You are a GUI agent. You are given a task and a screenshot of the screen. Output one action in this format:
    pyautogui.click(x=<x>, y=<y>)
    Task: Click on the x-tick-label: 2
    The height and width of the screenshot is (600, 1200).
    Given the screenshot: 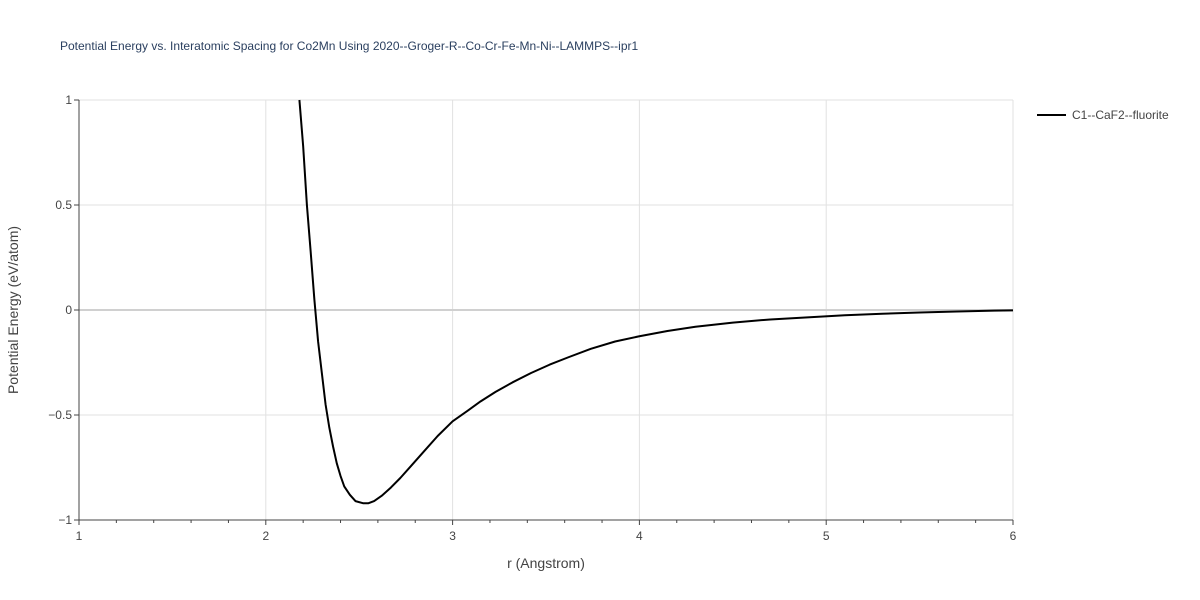 What is the action you would take?
    pyautogui.click(x=265, y=536)
    